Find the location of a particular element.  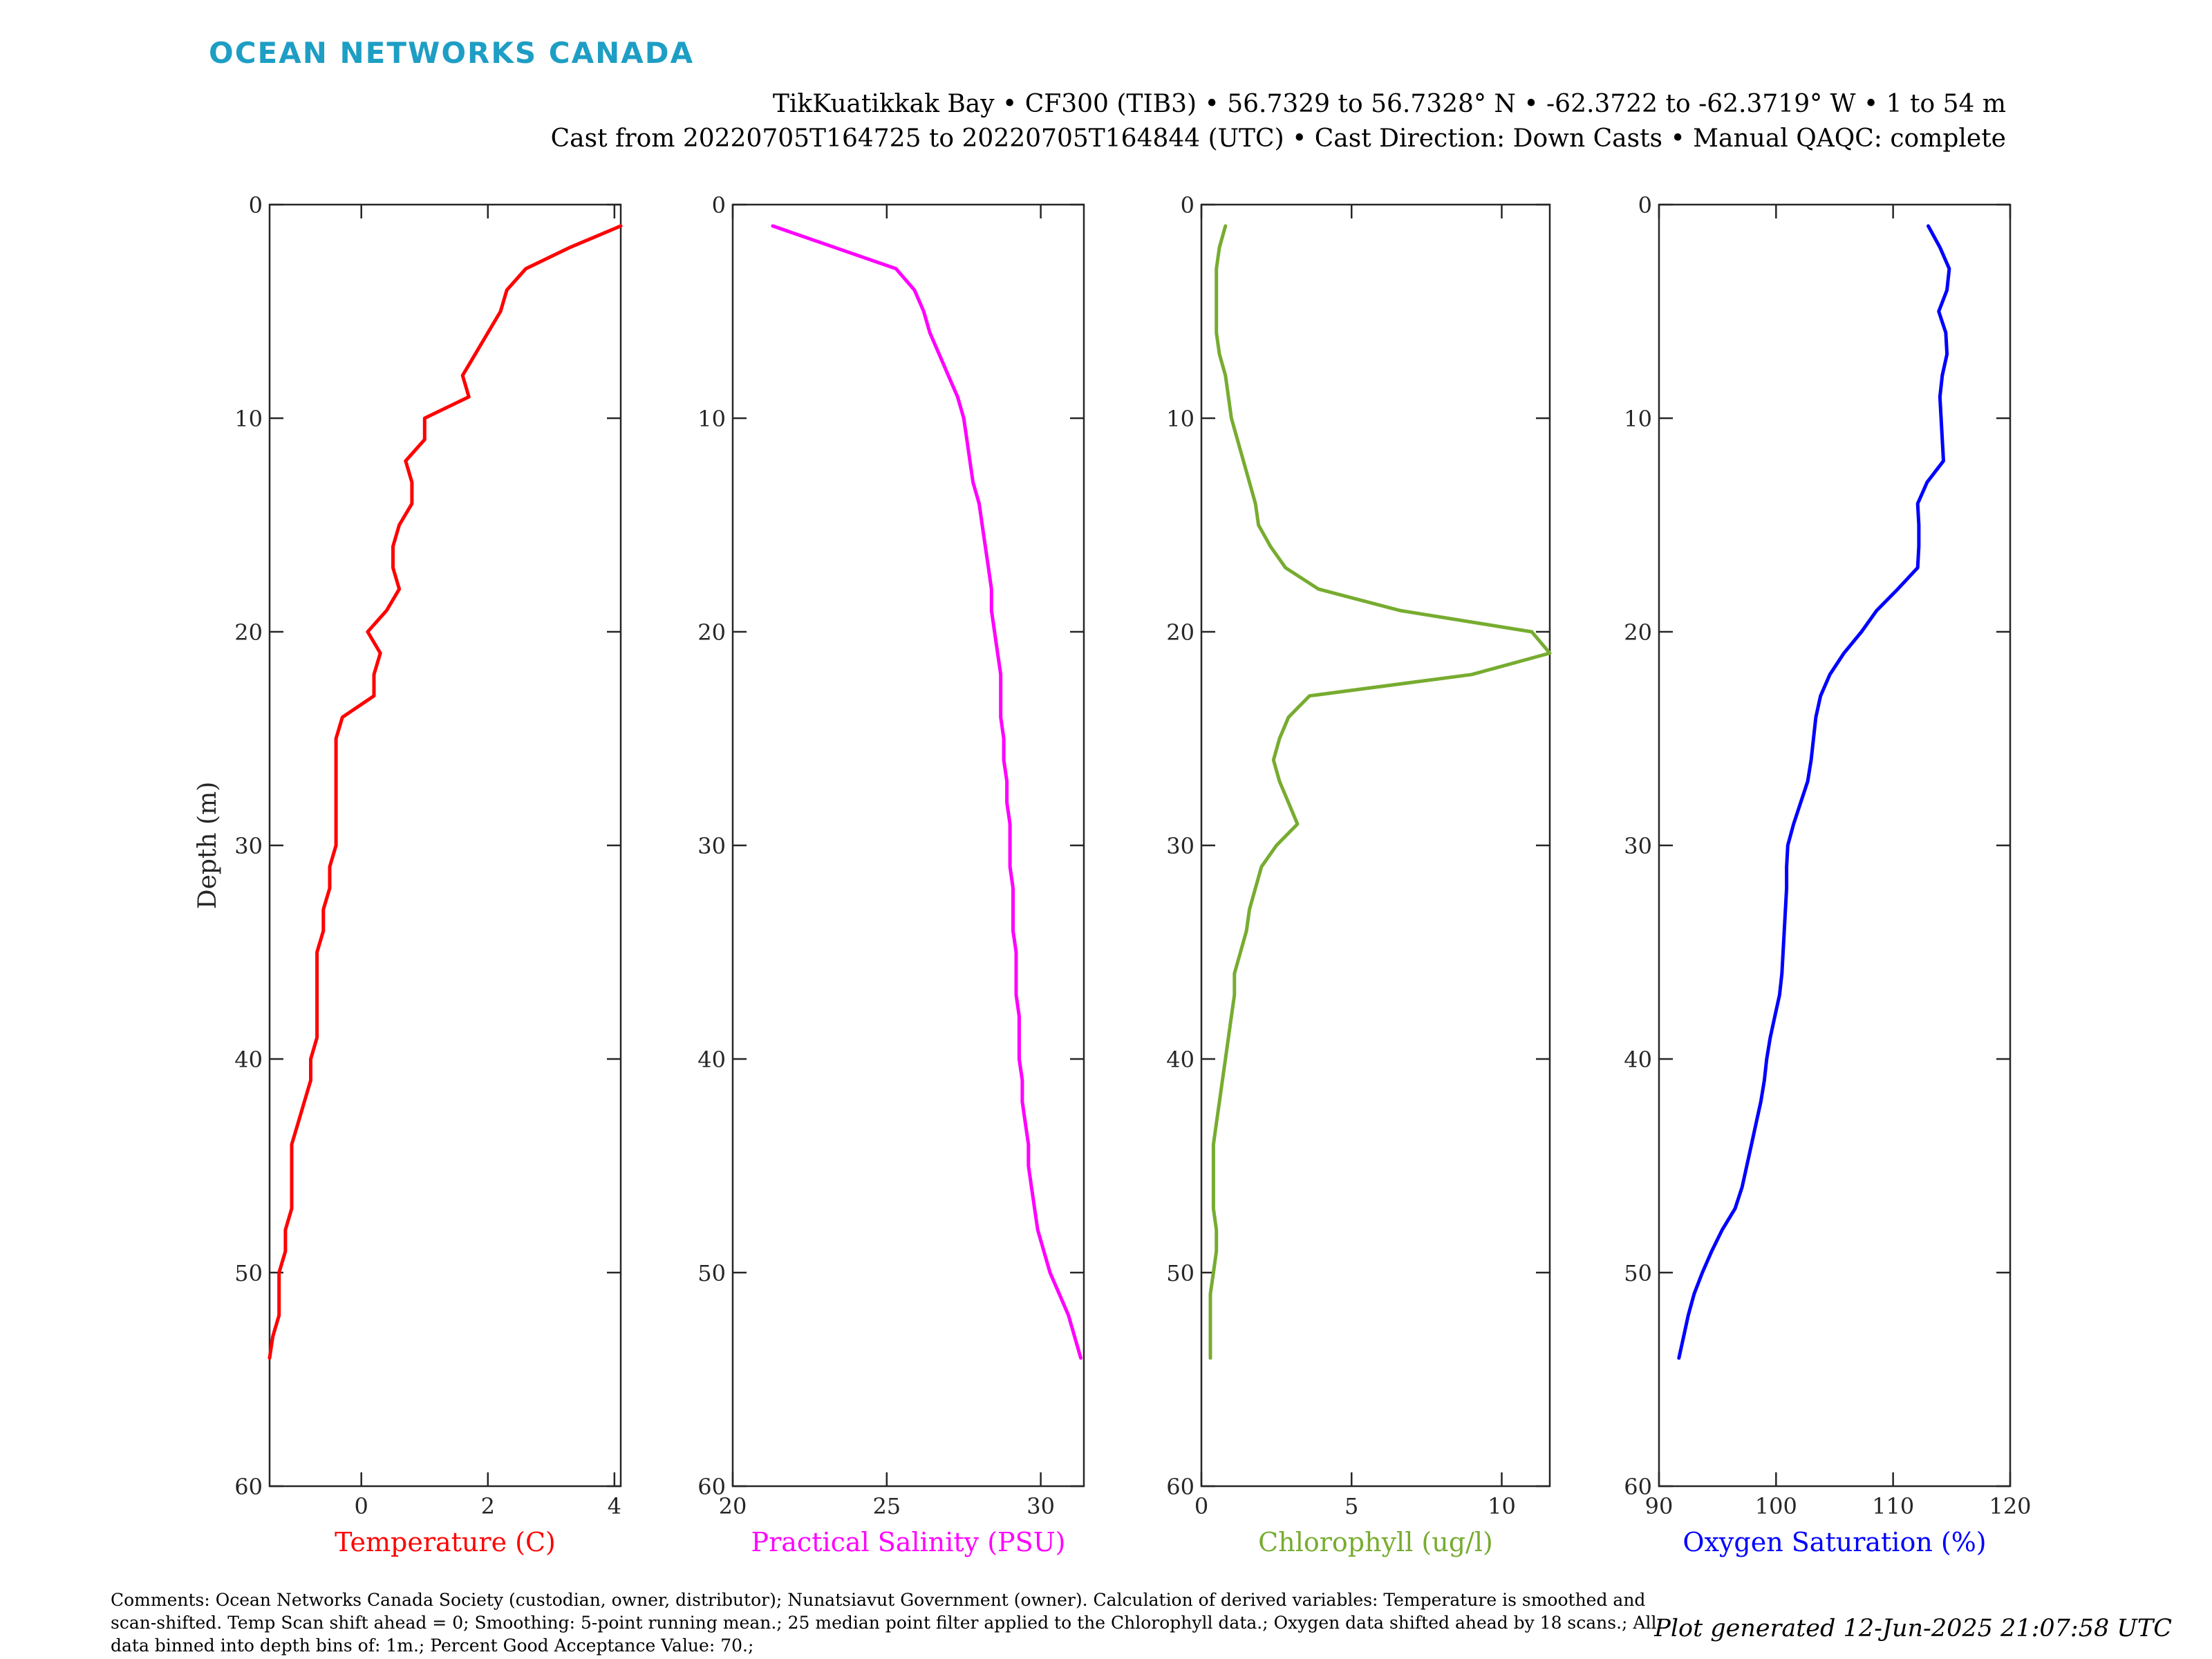

brand-logo-text: OCEAN NETWORKS CANADA is located at coordinates (452, 53).